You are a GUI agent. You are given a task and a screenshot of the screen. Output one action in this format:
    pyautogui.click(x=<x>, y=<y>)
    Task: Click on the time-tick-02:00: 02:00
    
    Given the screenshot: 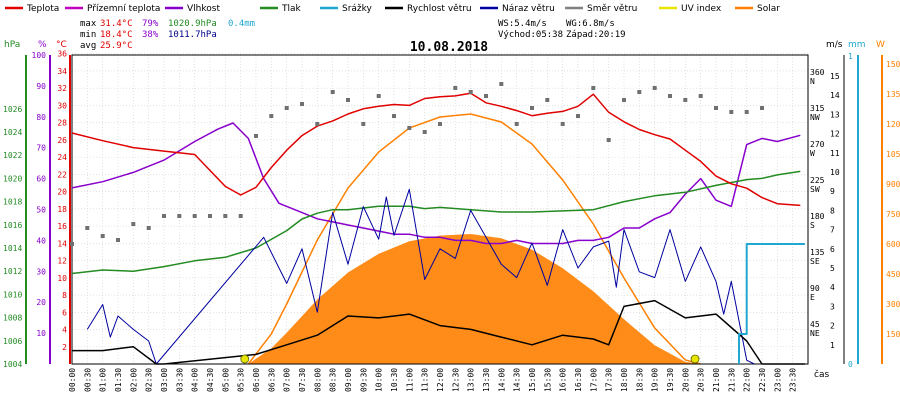 What is the action you would take?
    pyautogui.click(x=133, y=380)
    